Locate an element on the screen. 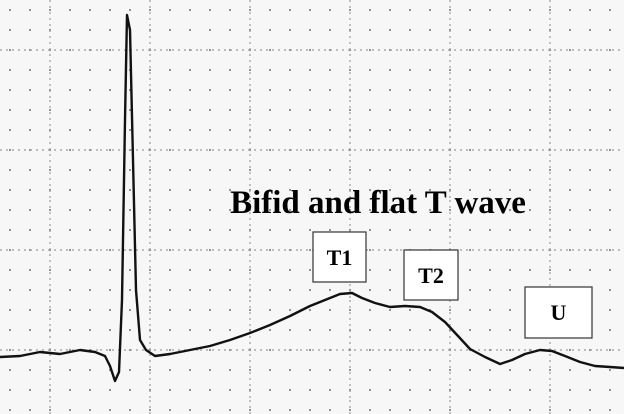 Image resolution: width=624 pixels, height=414 pixels. label: T2 is located at coordinates (431, 275).